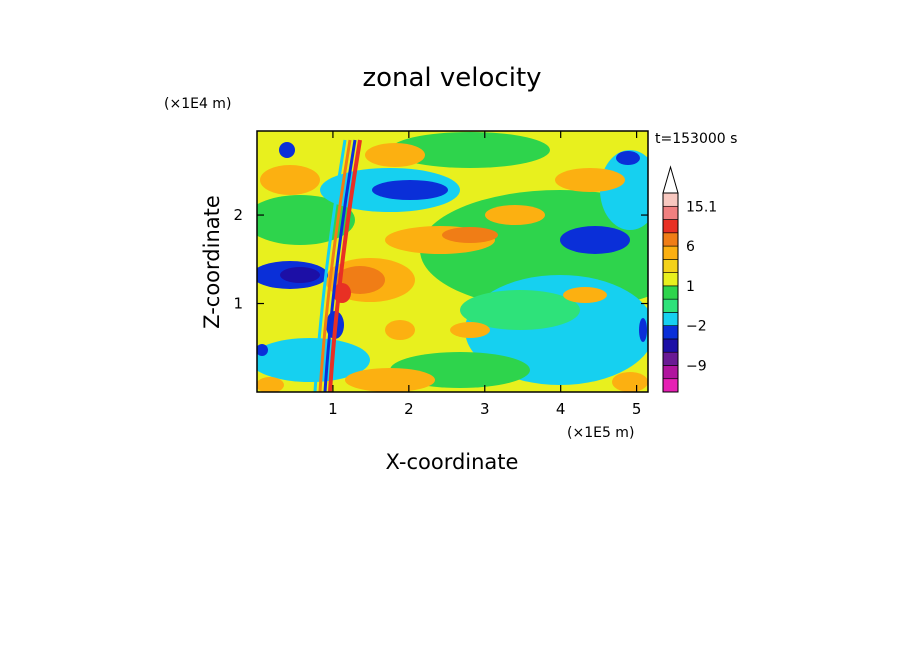  What do you see at coordinates (409, 409) in the screenshot?
I see `x-tick-label: 2` at bounding box center [409, 409].